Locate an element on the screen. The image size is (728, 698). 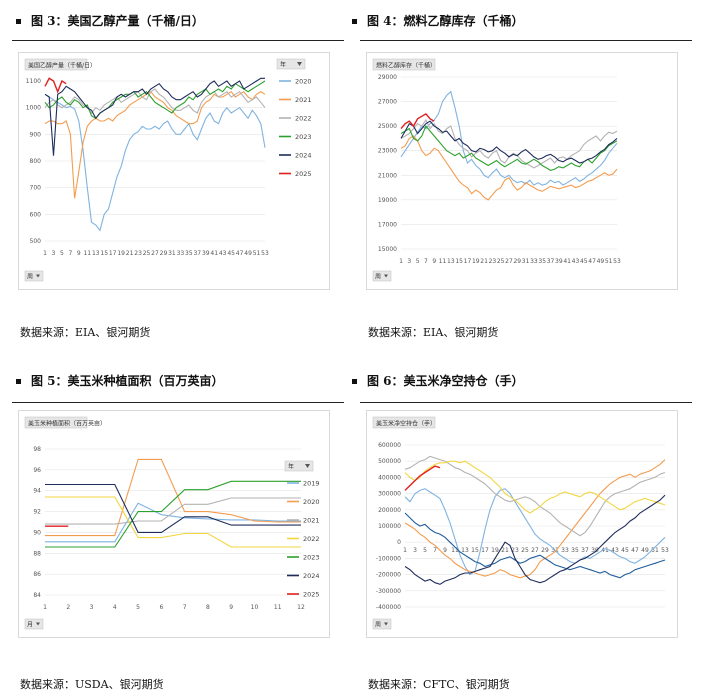
x-tick-label: 7 is located at coordinates (185, 607).